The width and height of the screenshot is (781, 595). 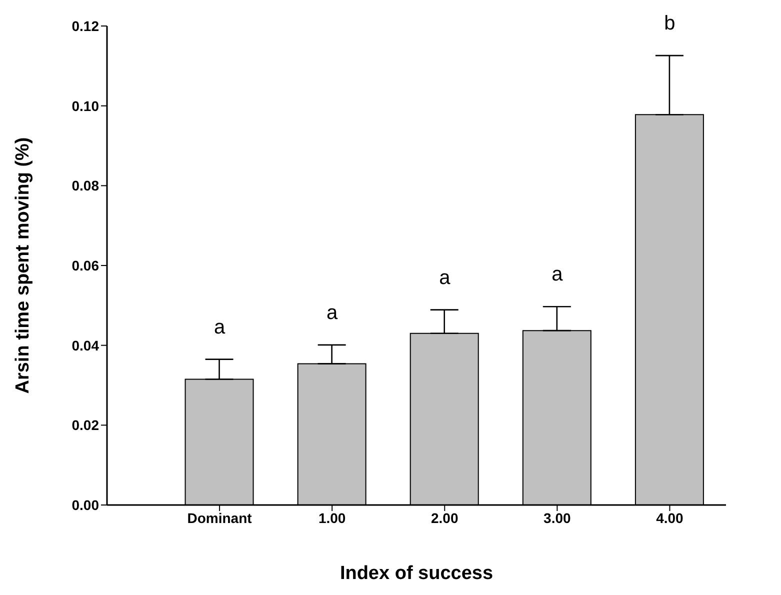 What do you see at coordinates (444, 518) in the screenshot?
I see `x-tick-label: 2.00` at bounding box center [444, 518].